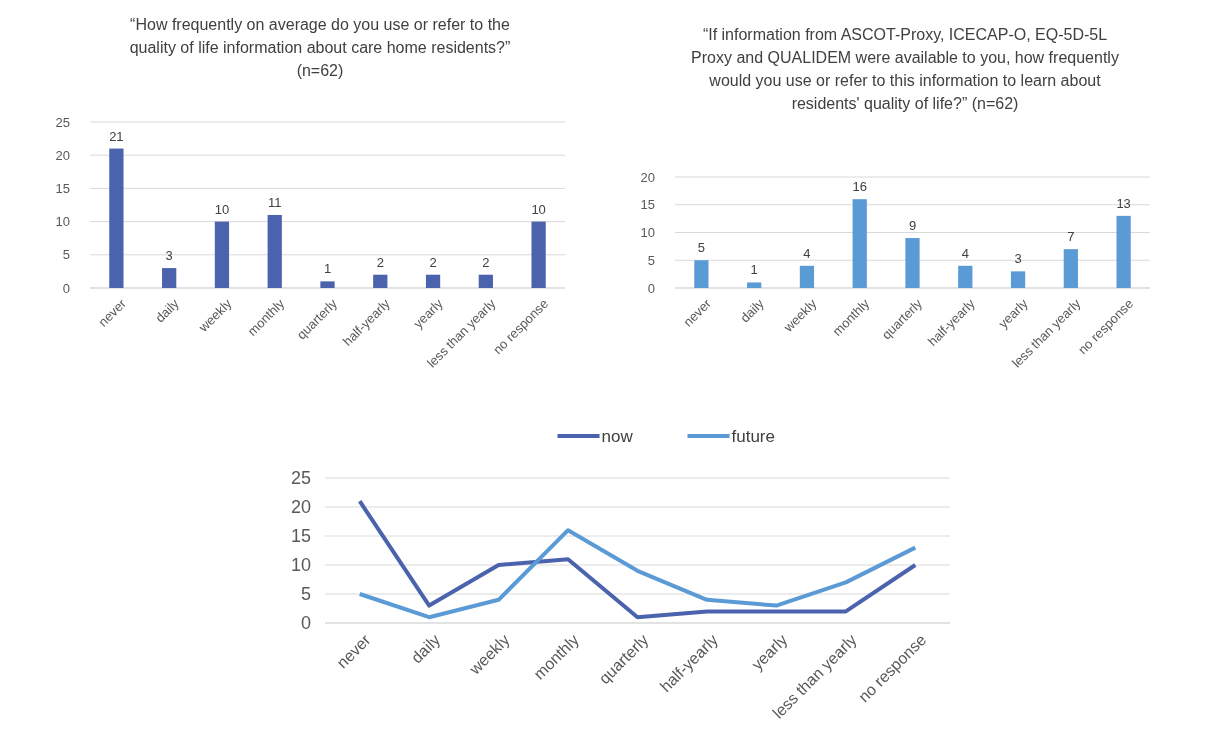 This screenshot has height=751, width=1208. Describe the element at coordinates (753, 436) in the screenshot. I see `legend-label: future` at that location.